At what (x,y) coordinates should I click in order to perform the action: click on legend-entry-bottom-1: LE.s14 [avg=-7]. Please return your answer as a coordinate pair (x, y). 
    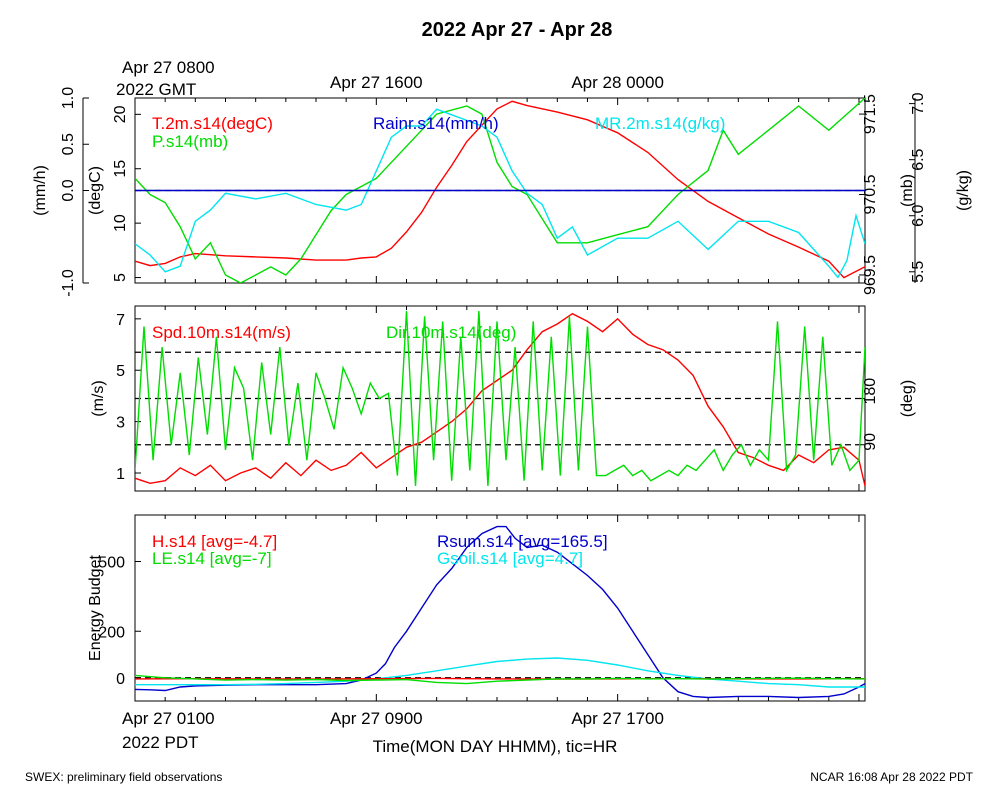
    Looking at the image, I should click on (212, 558).